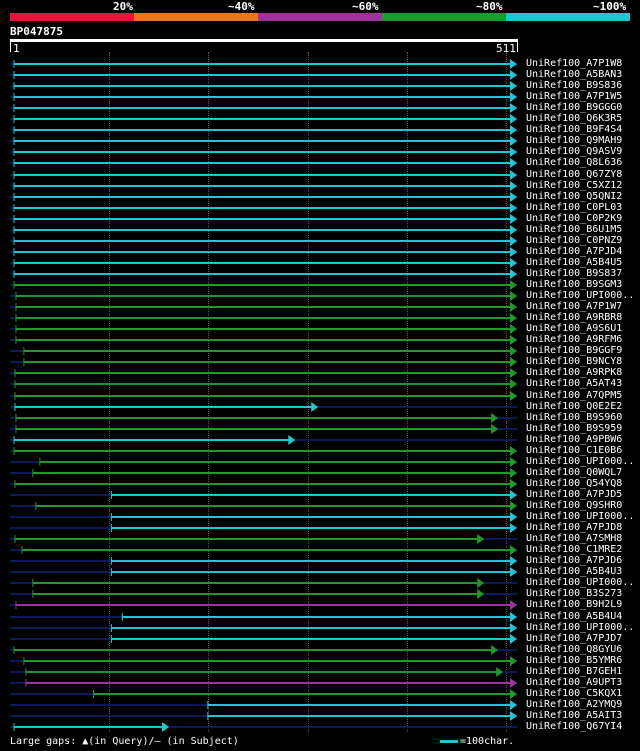 Image resolution: width=640 pixels, height=751 pixels. I want to click on hit-label: UniRef100_C5XZ12, so click(574, 185).